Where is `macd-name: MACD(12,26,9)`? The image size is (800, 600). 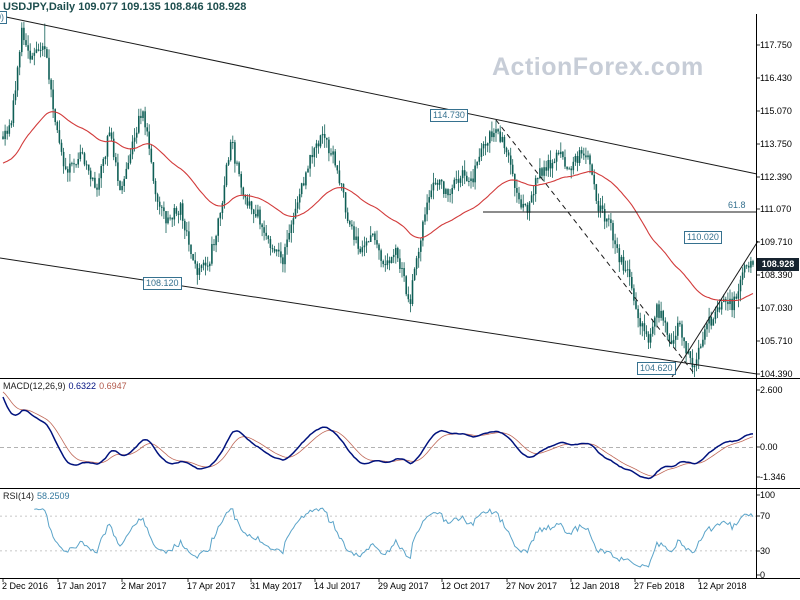 macd-name: MACD(12,26,9) is located at coordinates (34, 386).